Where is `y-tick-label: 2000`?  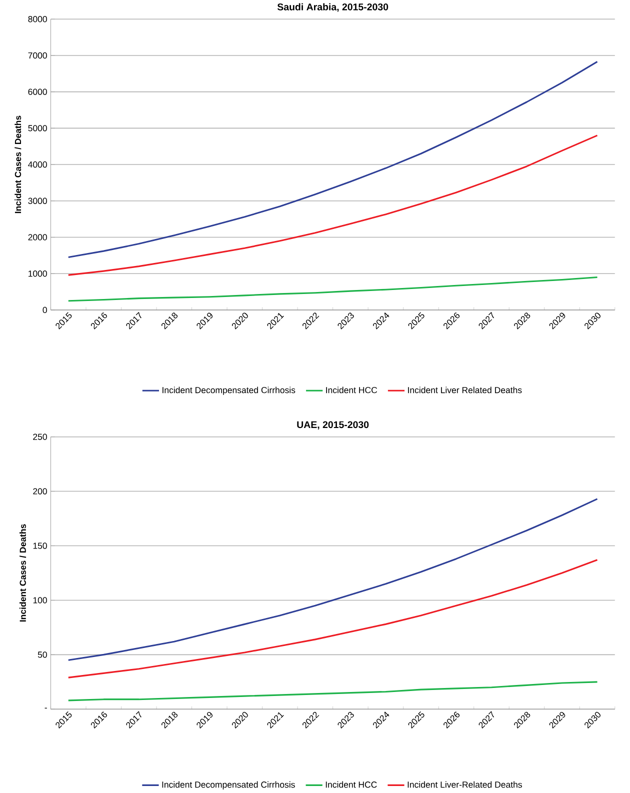
y-tick-label: 2000 is located at coordinates (38, 237).